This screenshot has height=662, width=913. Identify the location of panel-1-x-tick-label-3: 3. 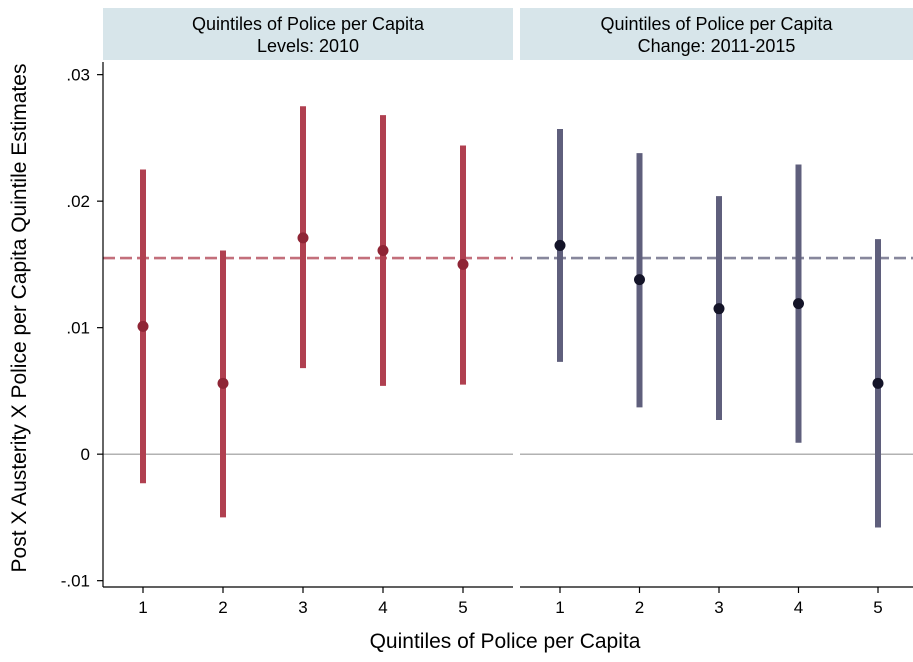
(302, 607).